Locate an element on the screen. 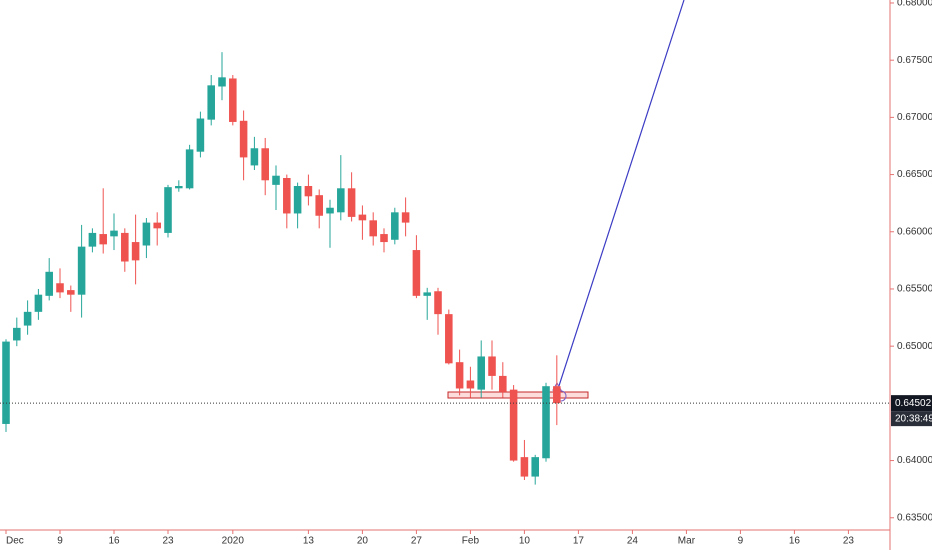  countdown-tag is located at coordinates (911, 419).